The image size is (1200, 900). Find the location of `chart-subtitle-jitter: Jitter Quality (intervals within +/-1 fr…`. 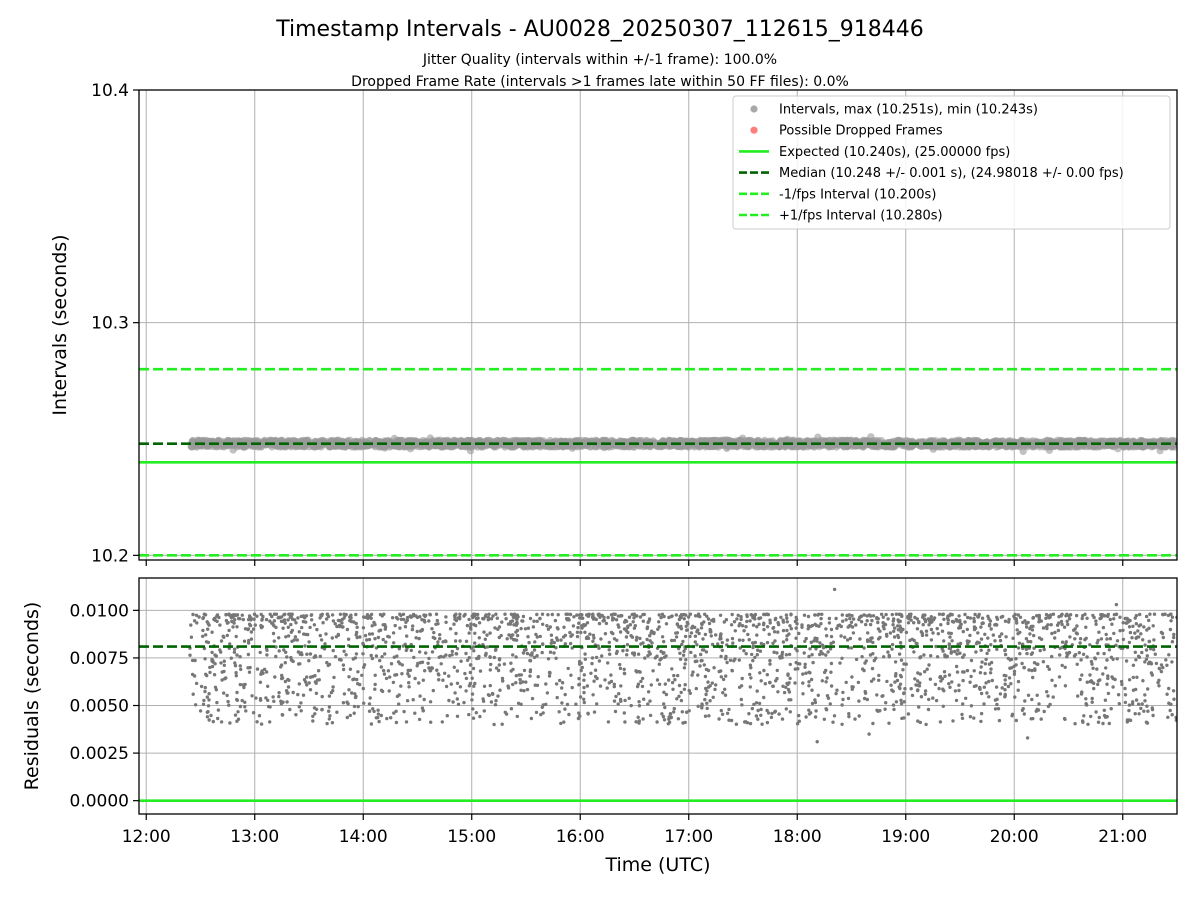

chart-subtitle-jitter: Jitter Quality (intervals within +/-1 fr… is located at coordinates (599, 60).